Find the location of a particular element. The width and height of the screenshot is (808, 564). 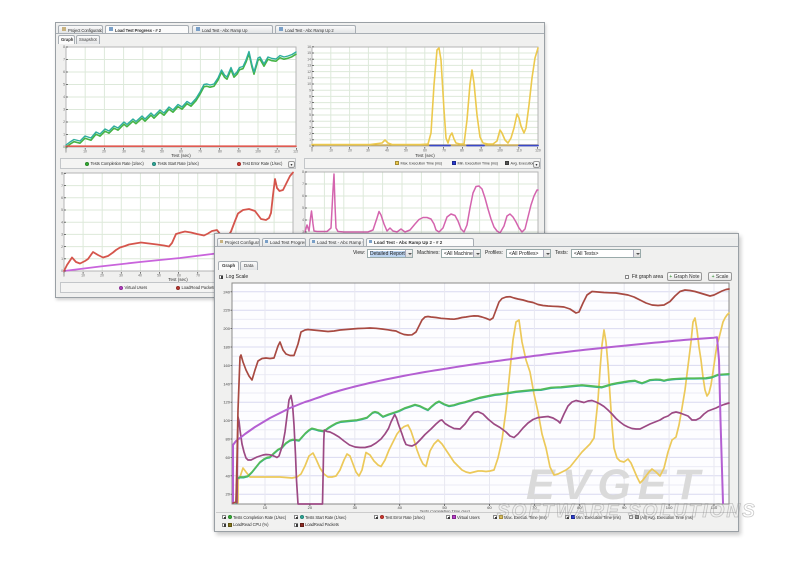

svg-text: 9 is located at coordinates (310, 90).